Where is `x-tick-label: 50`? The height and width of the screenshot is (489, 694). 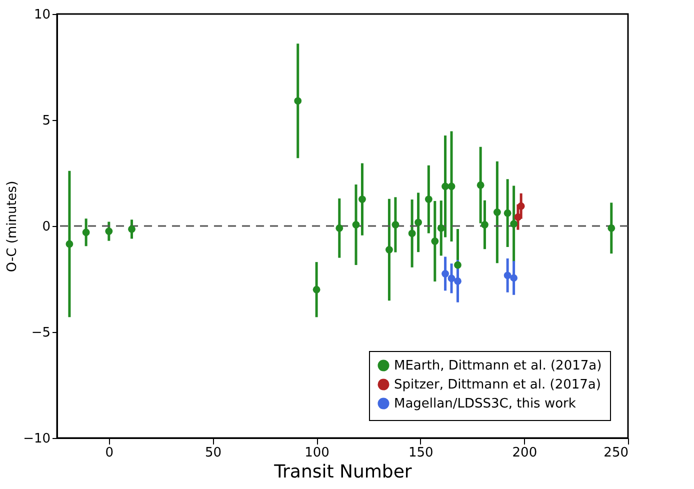 x-tick-label: 50 is located at coordinates (213, 453).